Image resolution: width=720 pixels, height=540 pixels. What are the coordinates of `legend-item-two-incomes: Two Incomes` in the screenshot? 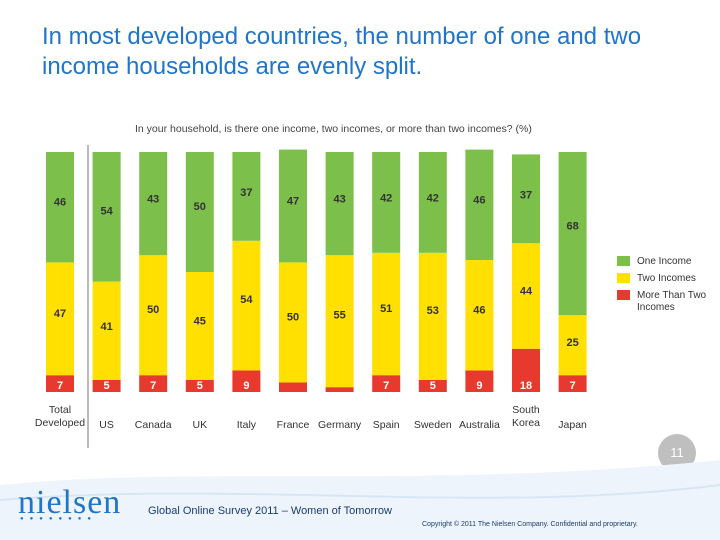 It's located at (667, 279).